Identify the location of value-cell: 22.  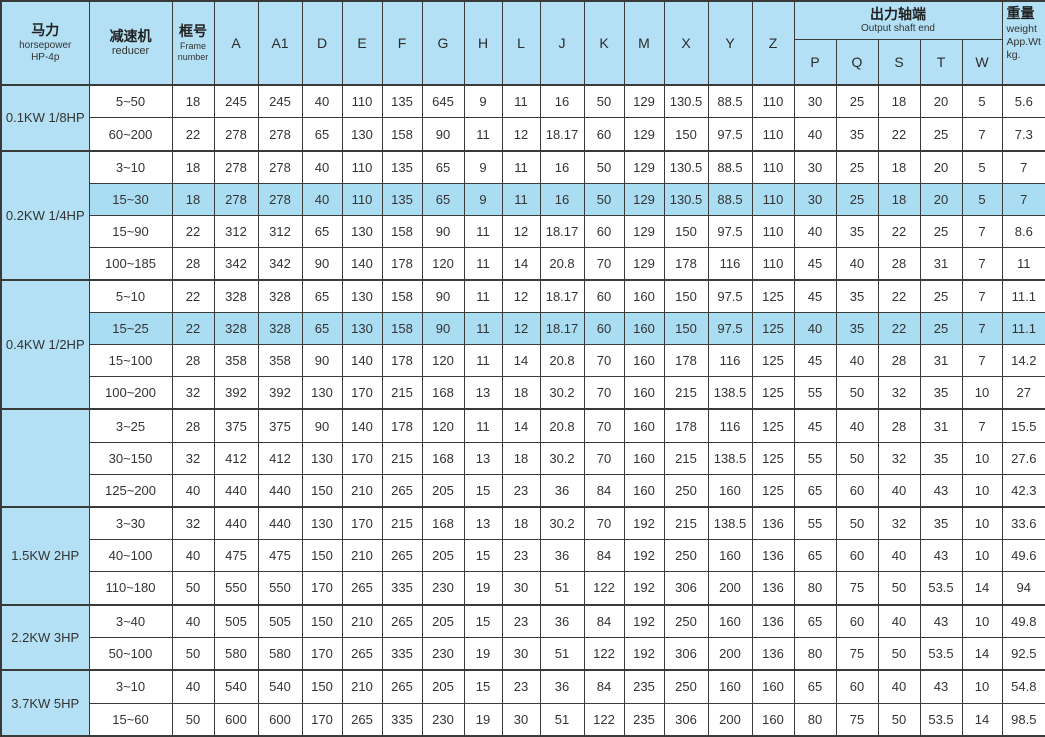
(193, 134).